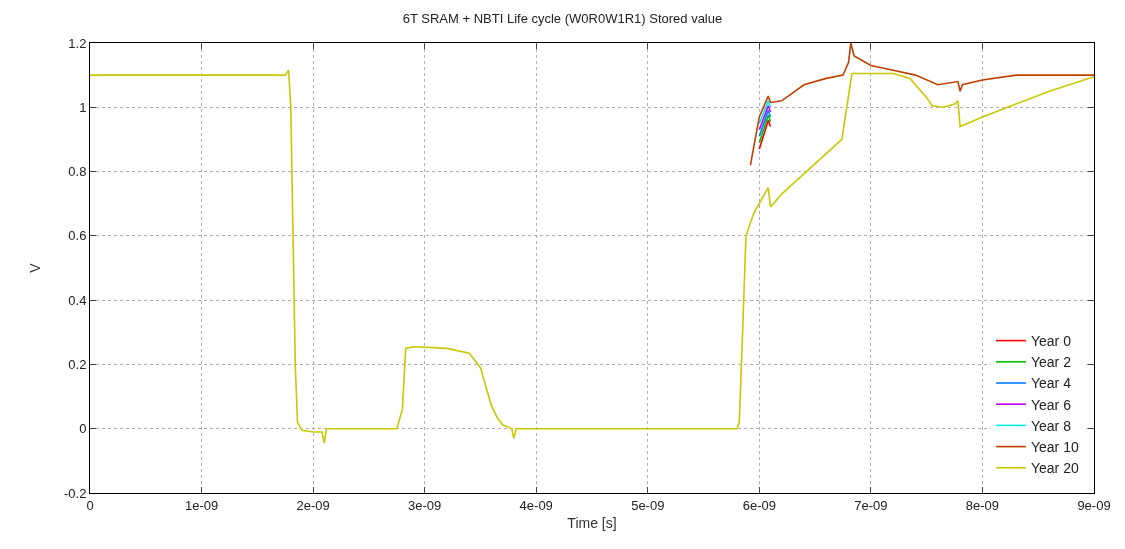  Describe the element at coordinates (759, 505) in the screenshot. I see `x-tick-label: 6e-09` at that location.